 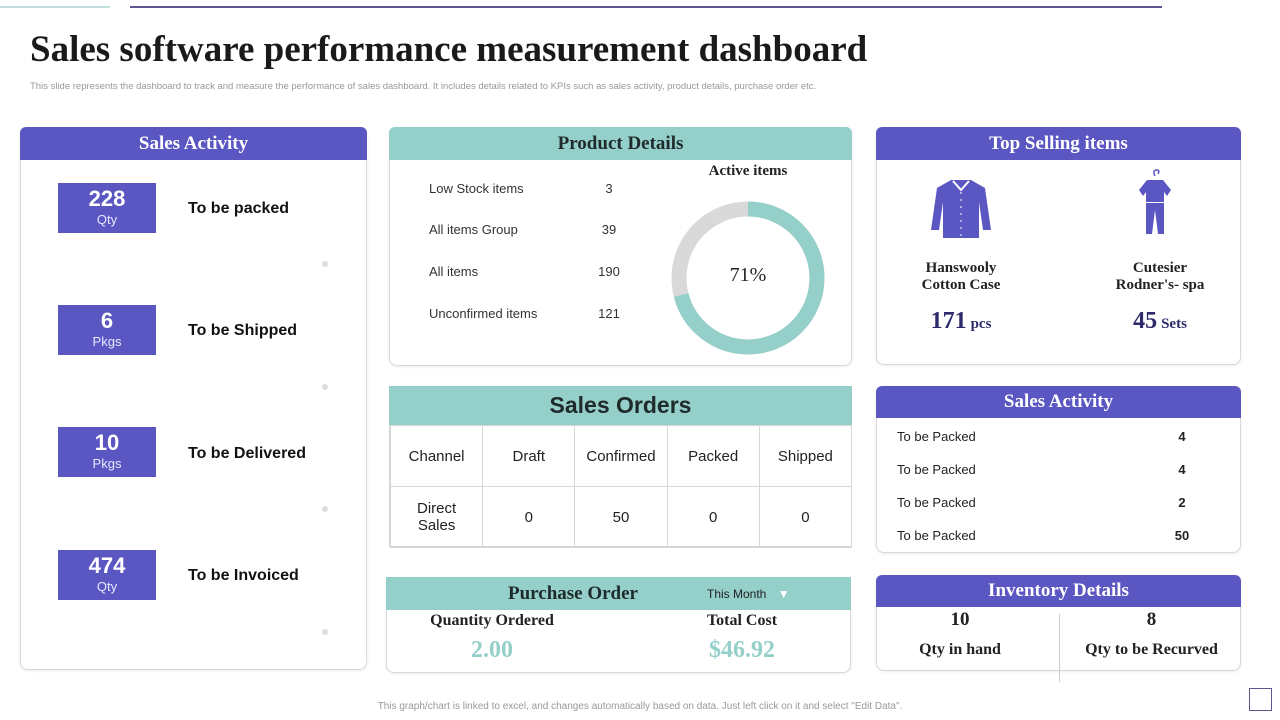 What do you see at coordinates (737, 593) in the screenshot?
I see `period-value: This Month` at bounding box center [737, 593].